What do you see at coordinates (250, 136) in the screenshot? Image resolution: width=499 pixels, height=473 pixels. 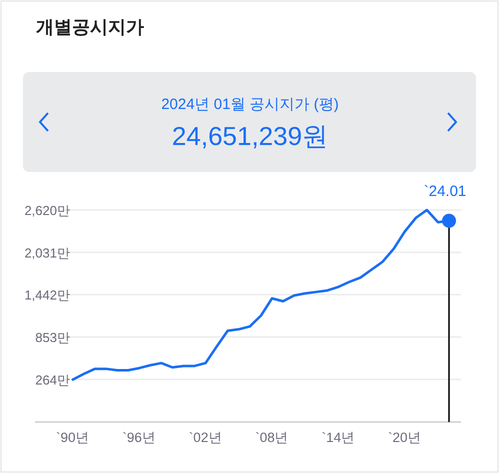 I see `text: 24,651,239원` at bounding box center [250, 136].